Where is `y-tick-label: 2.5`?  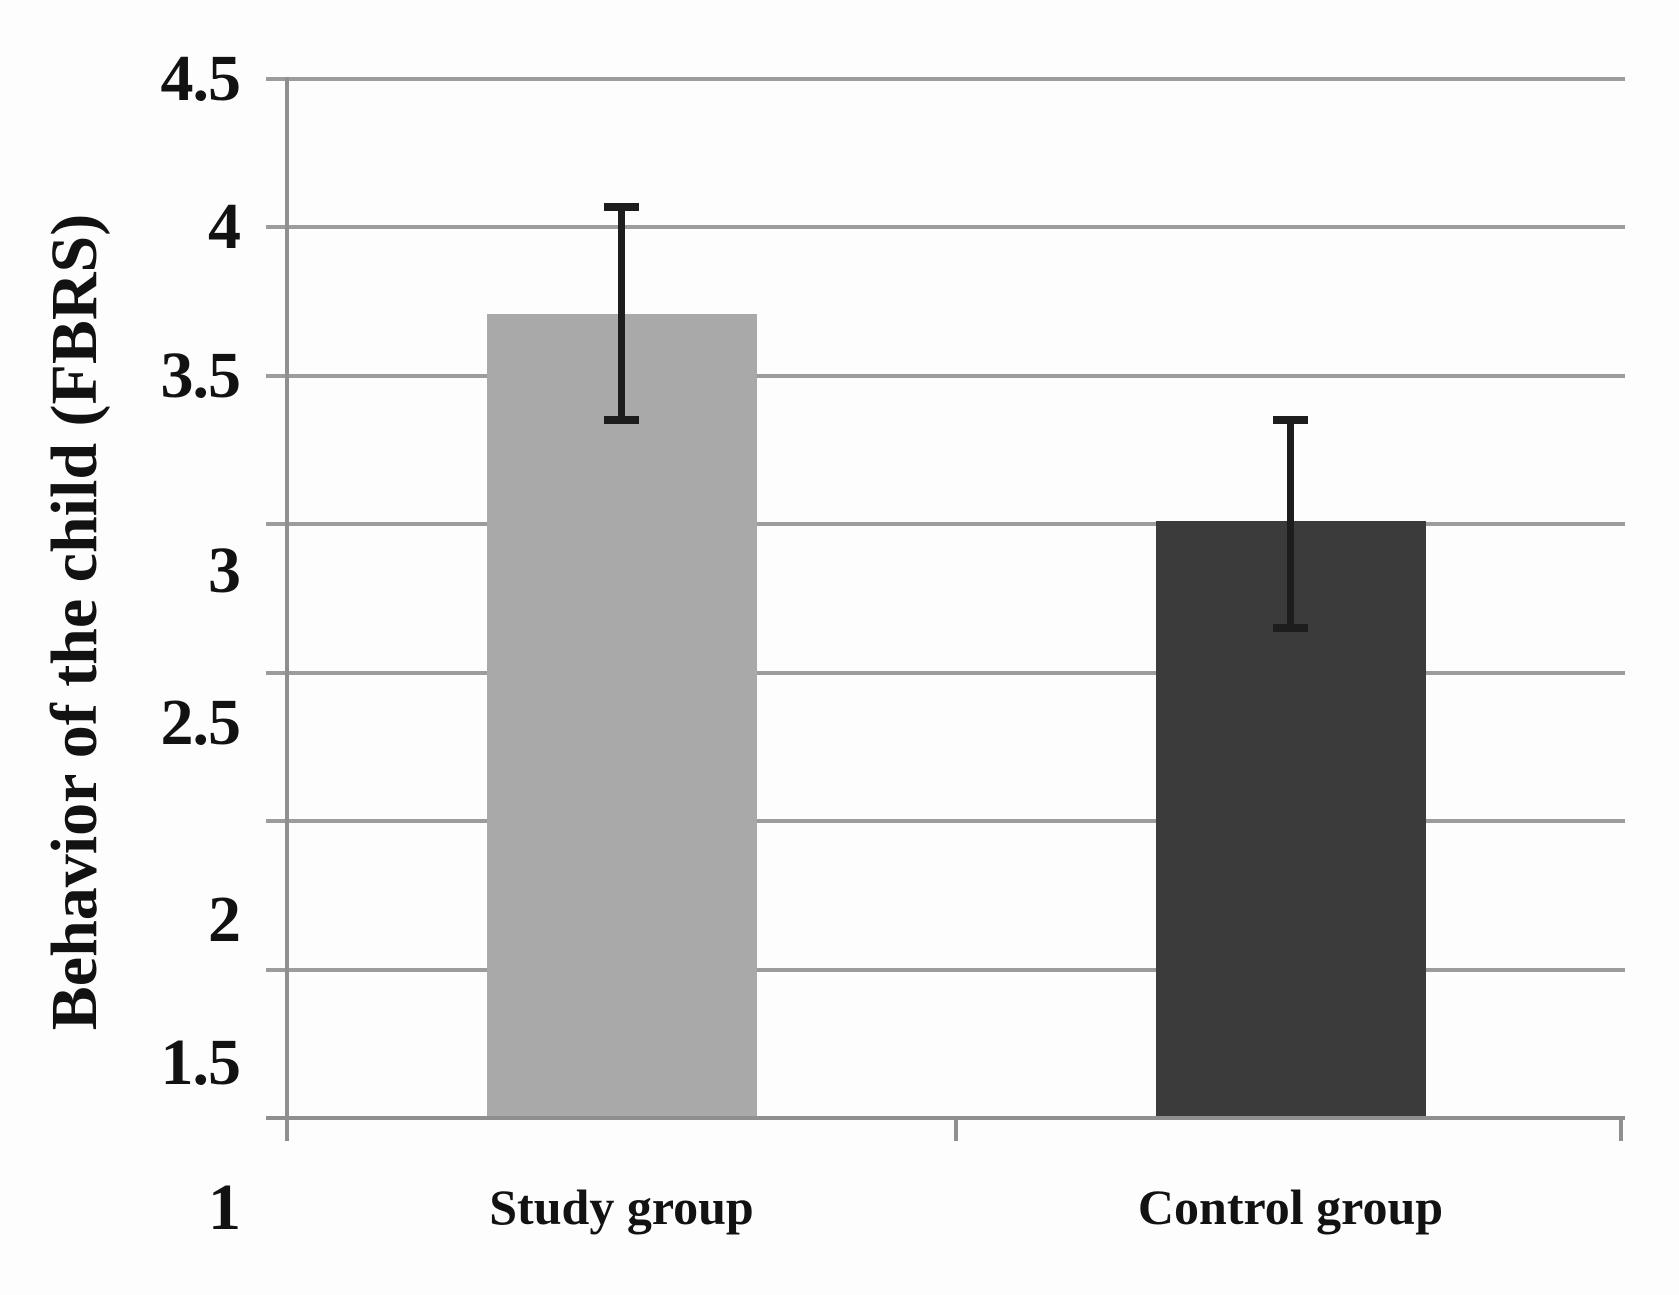
y-tick-label: 2.5 is located at coordinates (201, 722).